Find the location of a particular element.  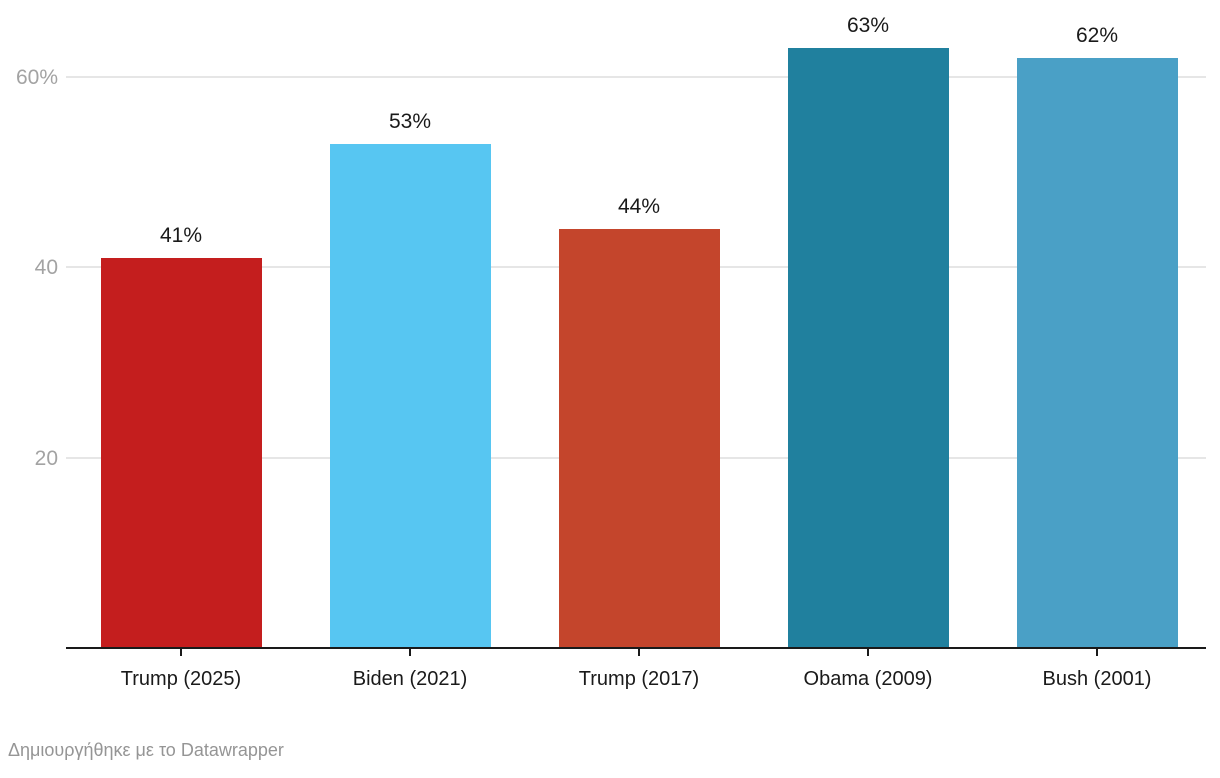

value-label-trump-2017: 44% is located at coordinates (639, 206).